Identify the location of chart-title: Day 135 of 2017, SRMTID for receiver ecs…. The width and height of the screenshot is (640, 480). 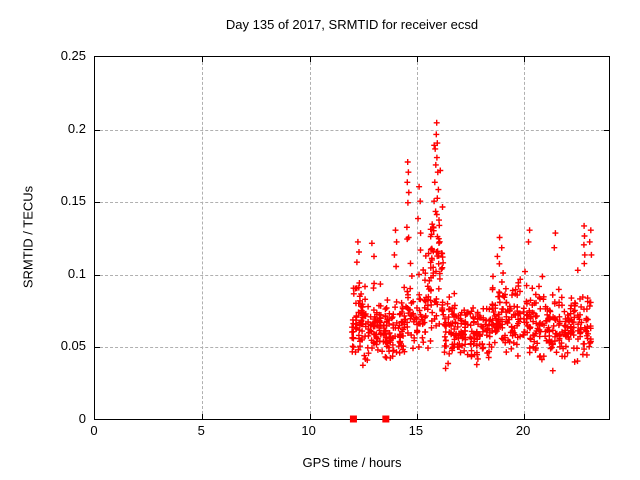
(352, 24).